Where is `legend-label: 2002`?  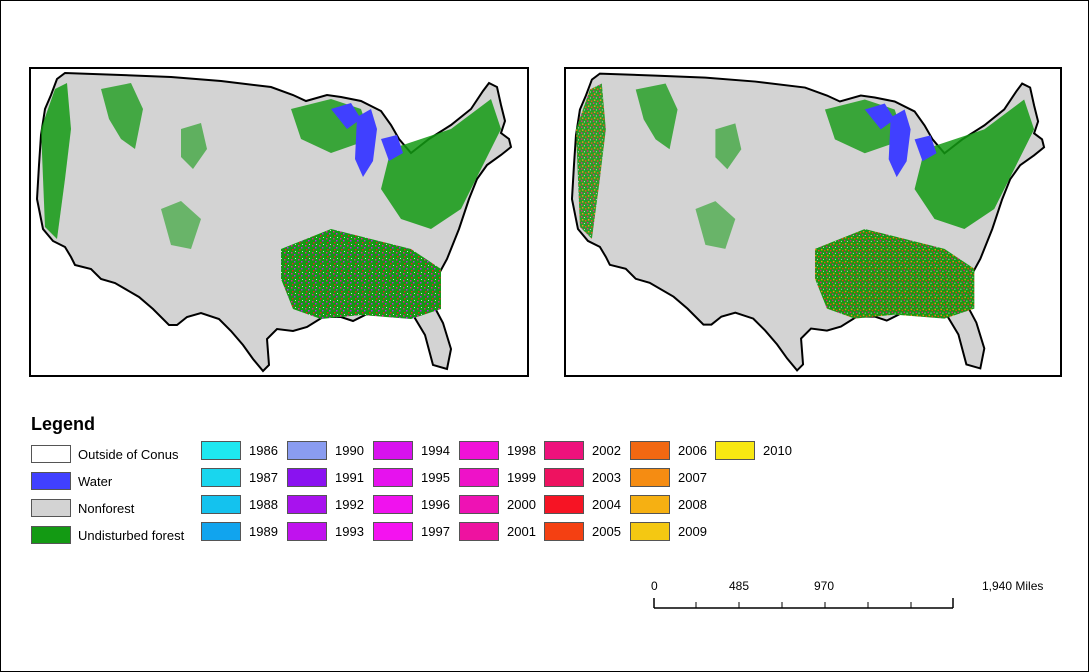 legend-label: 2002 is located at coordinates (606, 450).